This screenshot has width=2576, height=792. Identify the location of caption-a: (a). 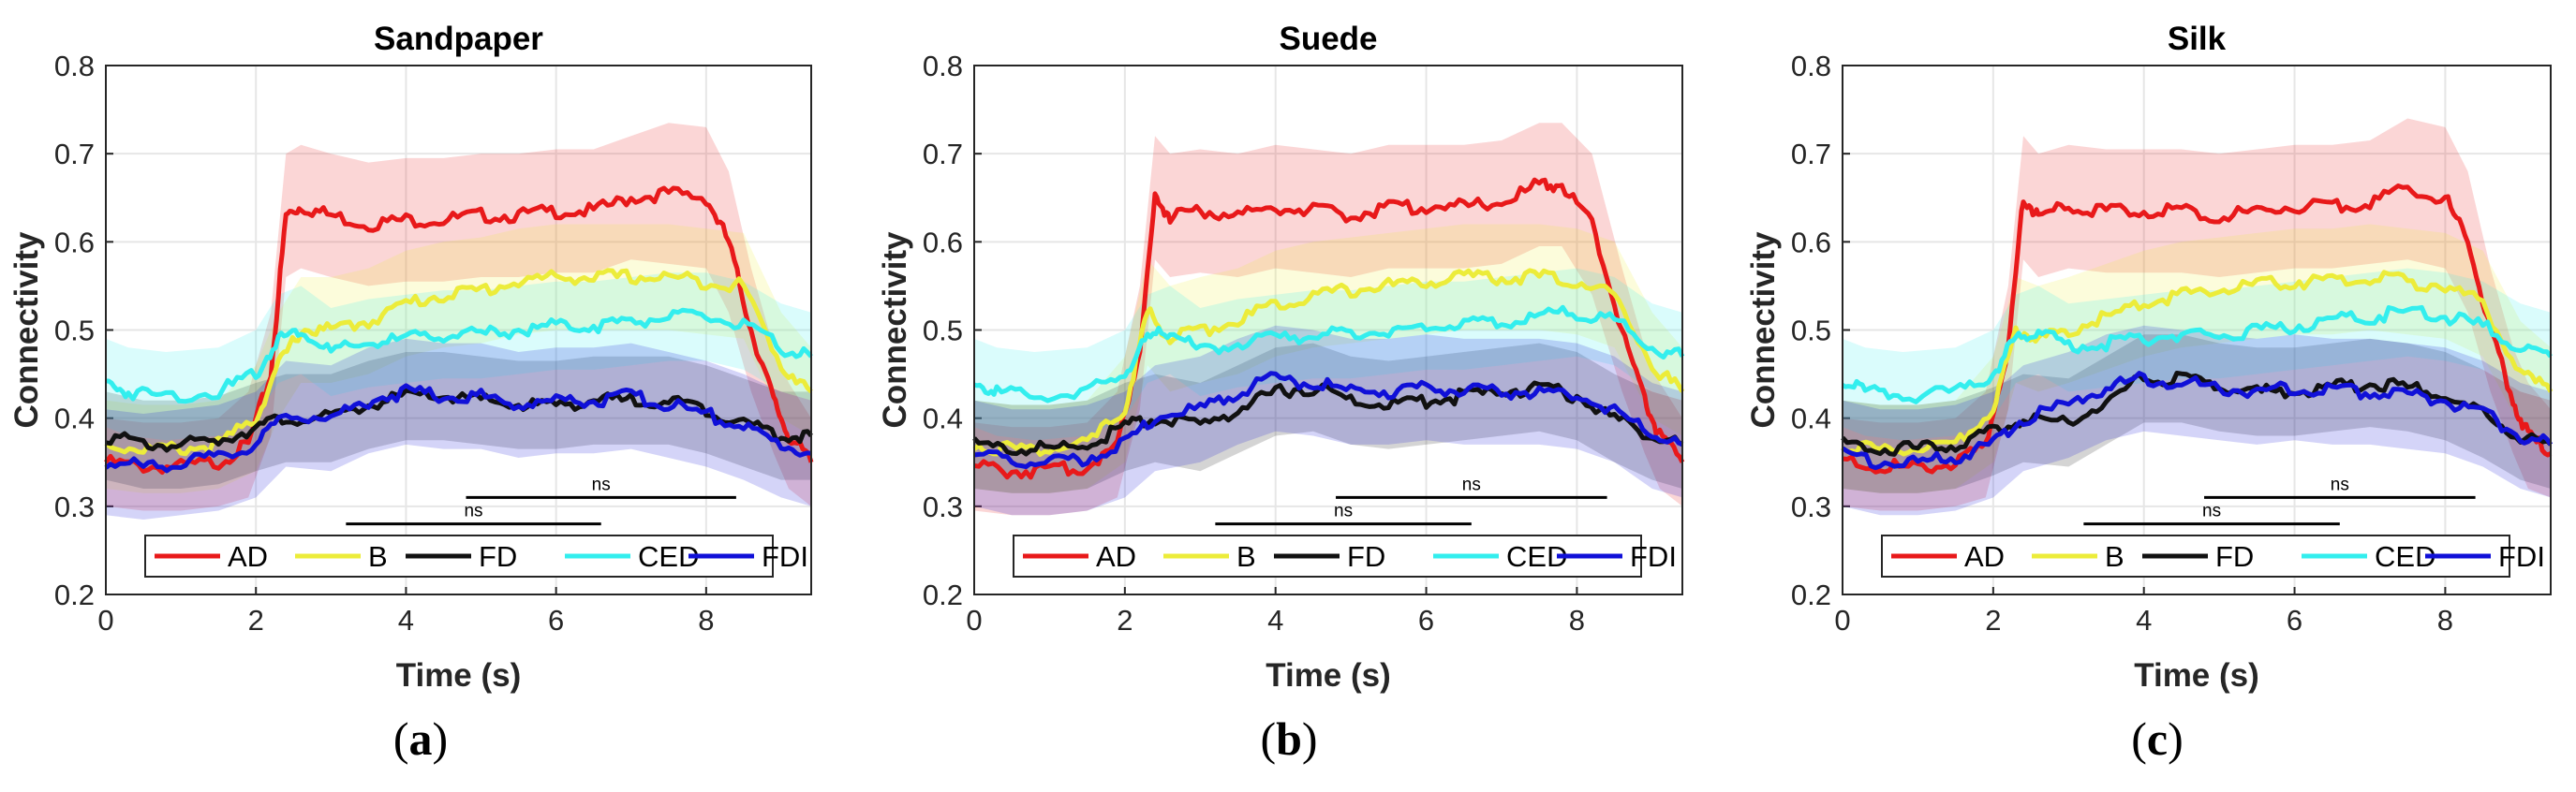
(420, 738).